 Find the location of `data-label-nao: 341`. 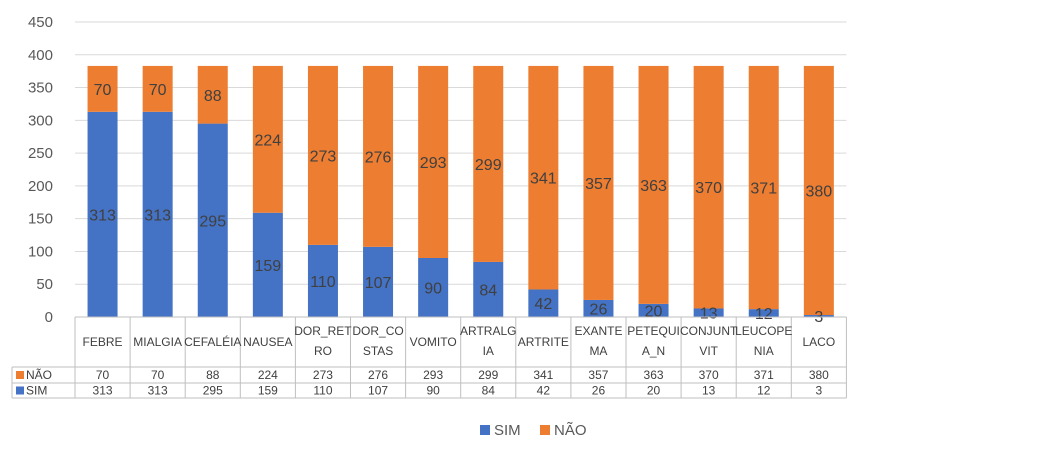

data-label-nao: 341 is located at coordinates (543, 179).